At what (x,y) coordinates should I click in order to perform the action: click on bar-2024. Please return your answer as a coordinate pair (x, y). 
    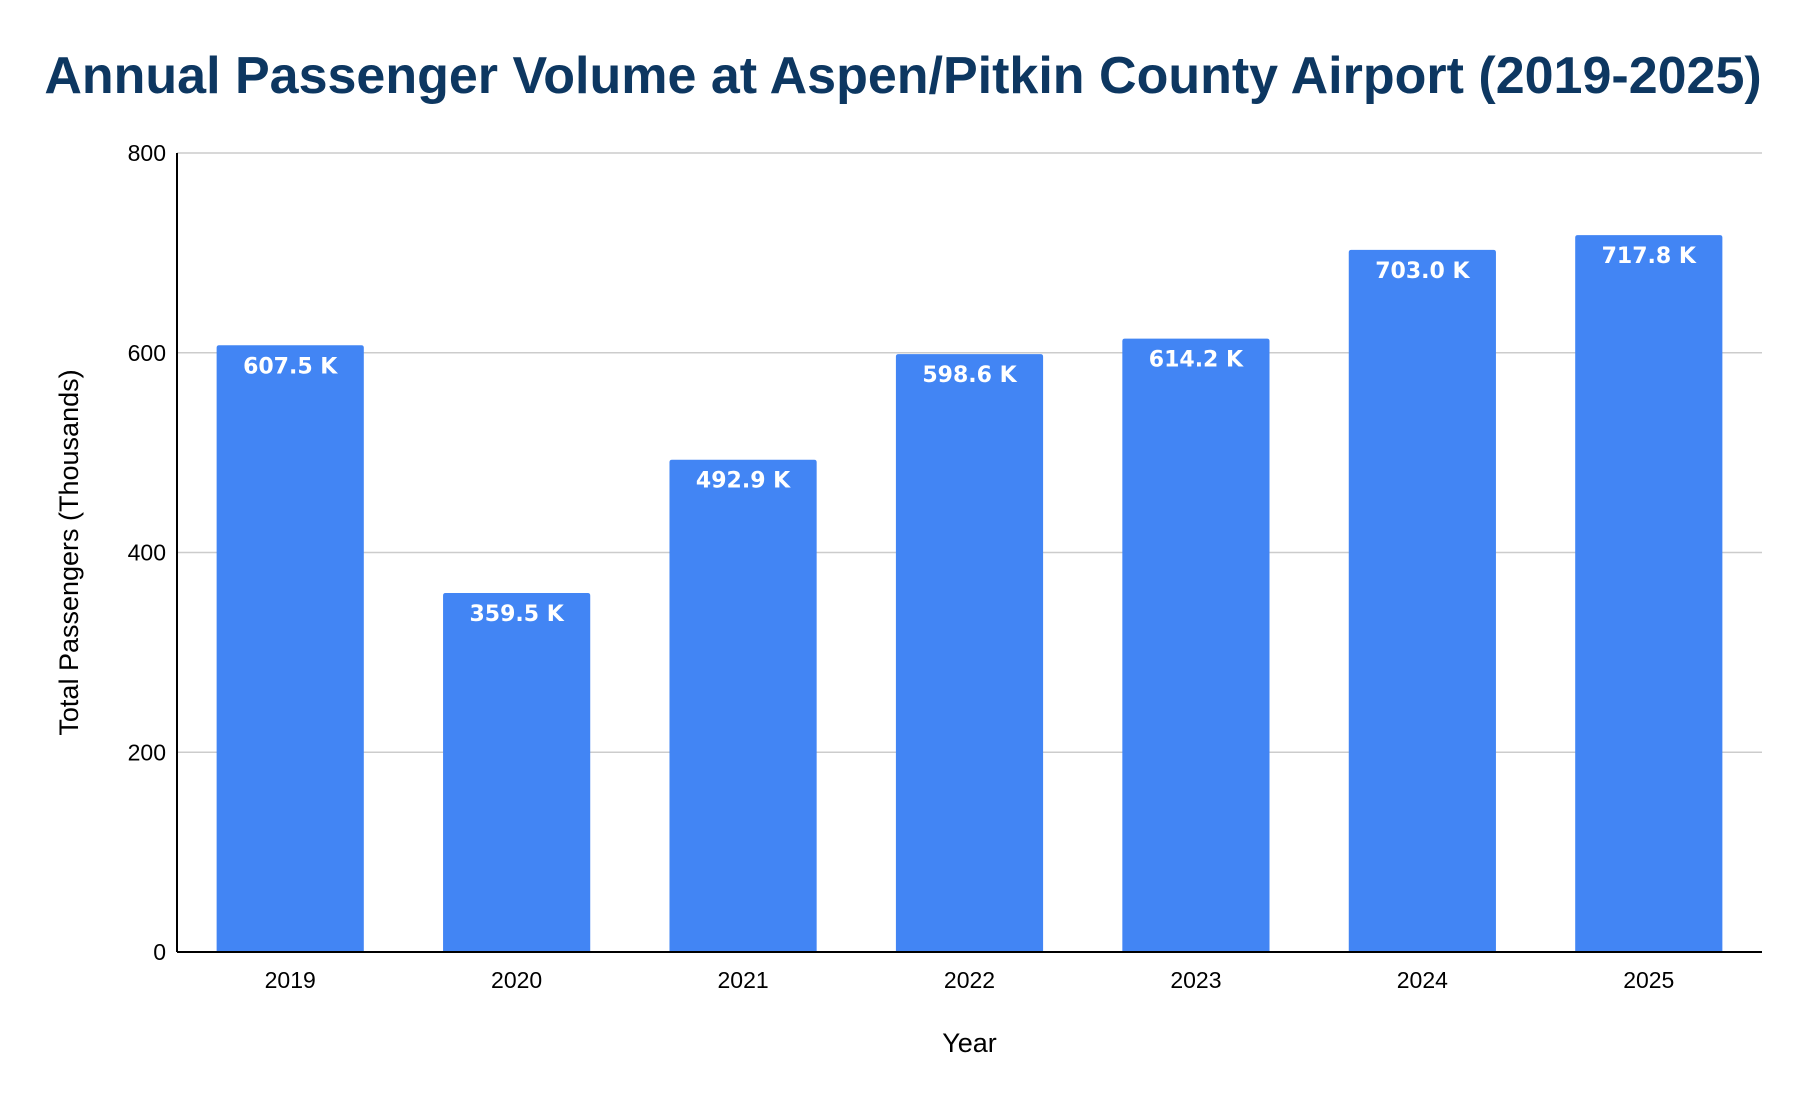
    Looking at the image, I should click on (1422, 600).